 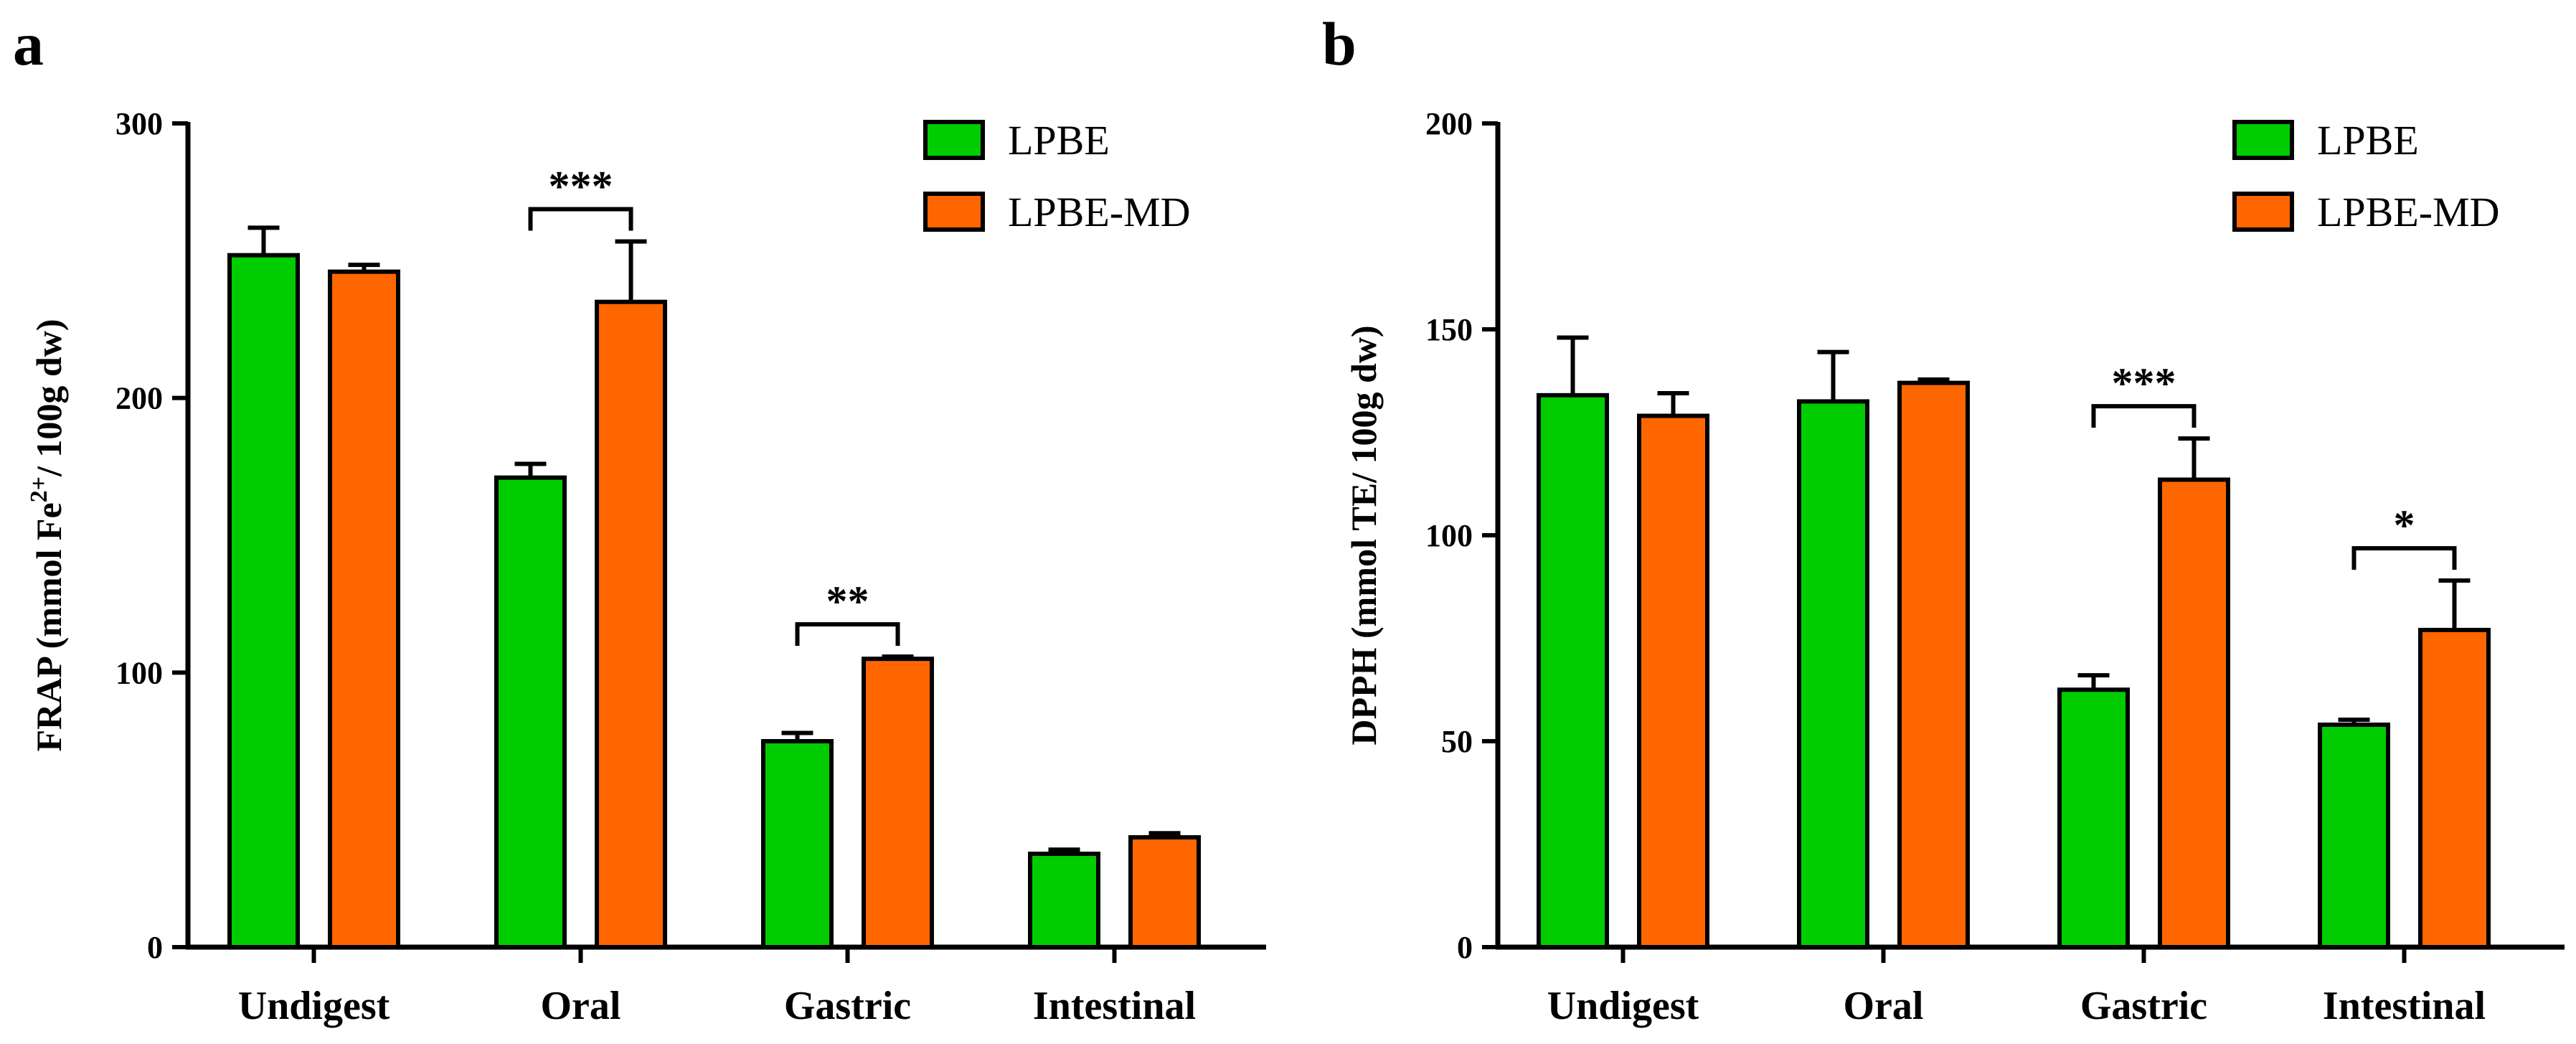 I want to click on y-tick-label: 150, so click(x=1449, y=330).